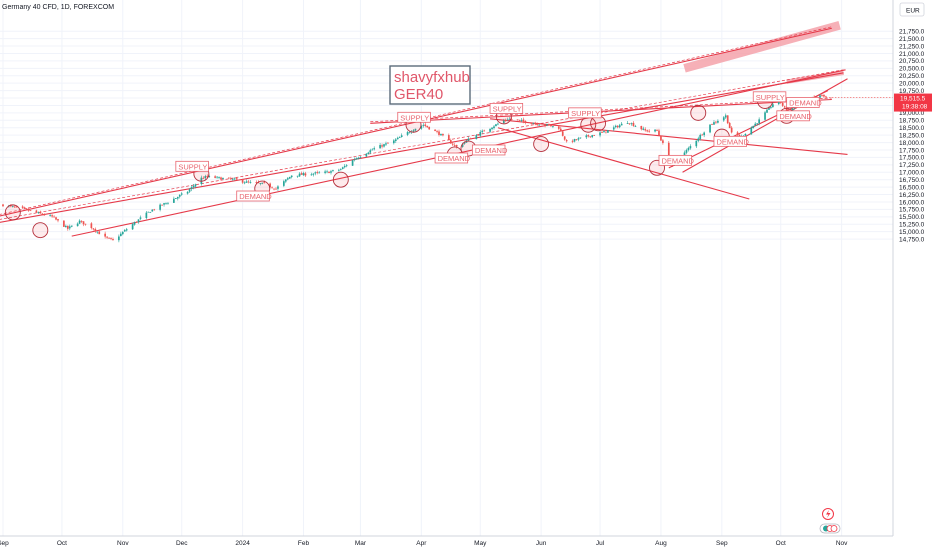 The width and height of the screenshot is (932, 550). I want to click on pivot-circle, so click(698, 112).